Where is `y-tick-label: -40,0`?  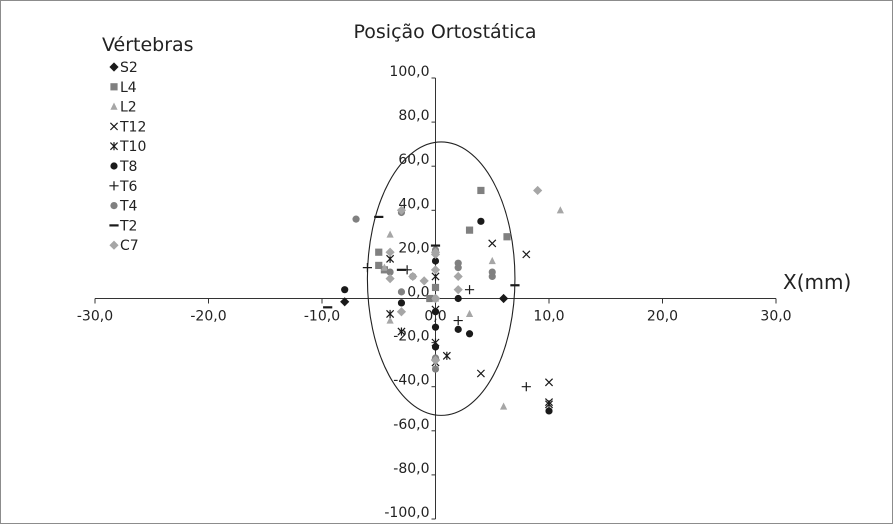 y-tick-label: -40,0 is located at coordinates (411, 381).